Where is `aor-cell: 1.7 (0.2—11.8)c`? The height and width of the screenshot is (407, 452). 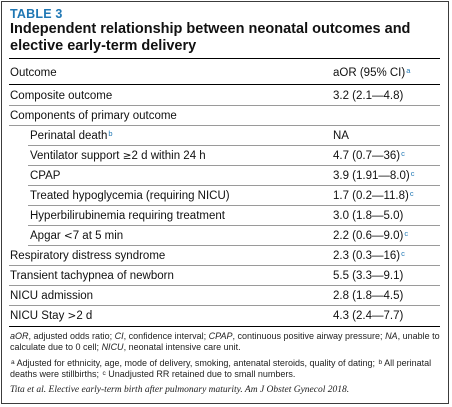 aor-cell: 1.7 (0.2—11.8)c is located at coordinates (373, 195).